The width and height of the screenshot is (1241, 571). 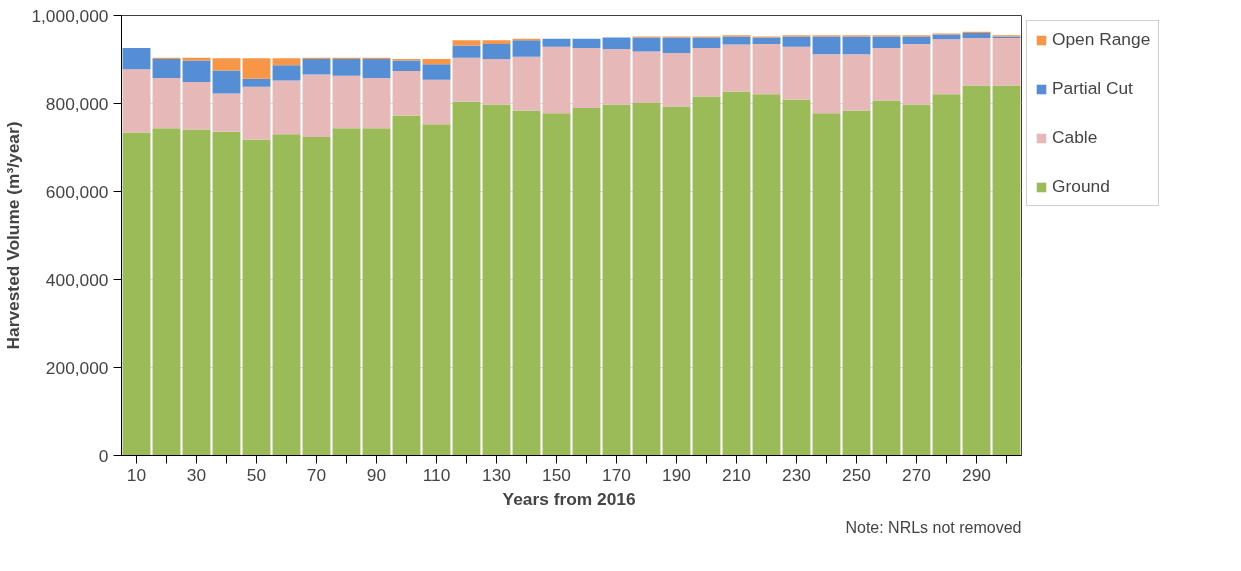 I want to click on y-tick-label: 400,000, so click(x=77, y=279).